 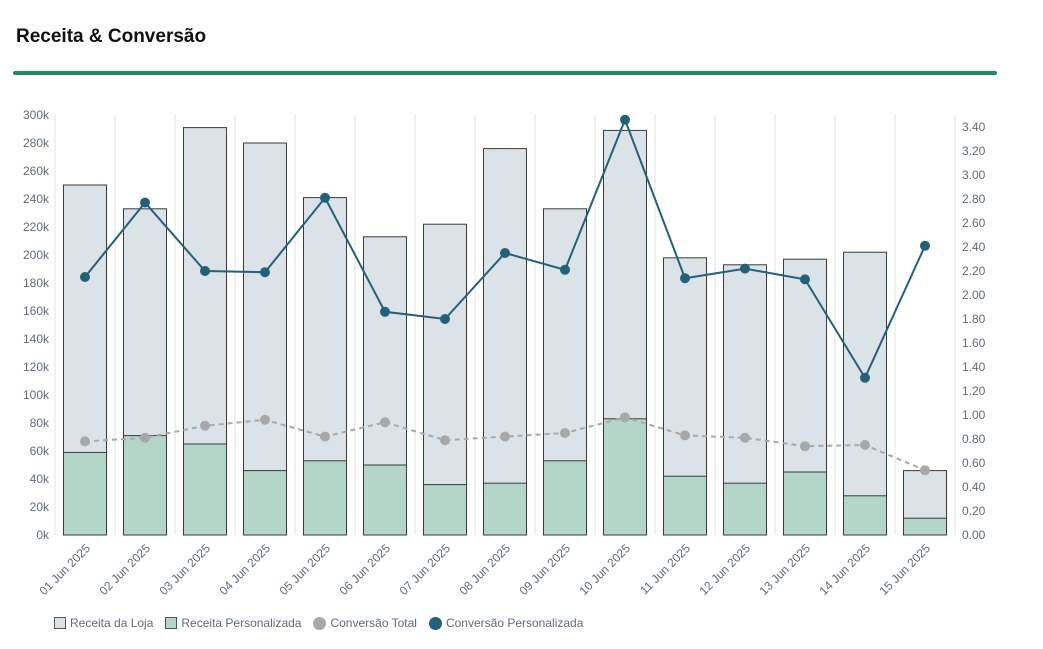 I want to click on legend-item-receita-loja: Receita da Loja, so click(x=103, y=623).